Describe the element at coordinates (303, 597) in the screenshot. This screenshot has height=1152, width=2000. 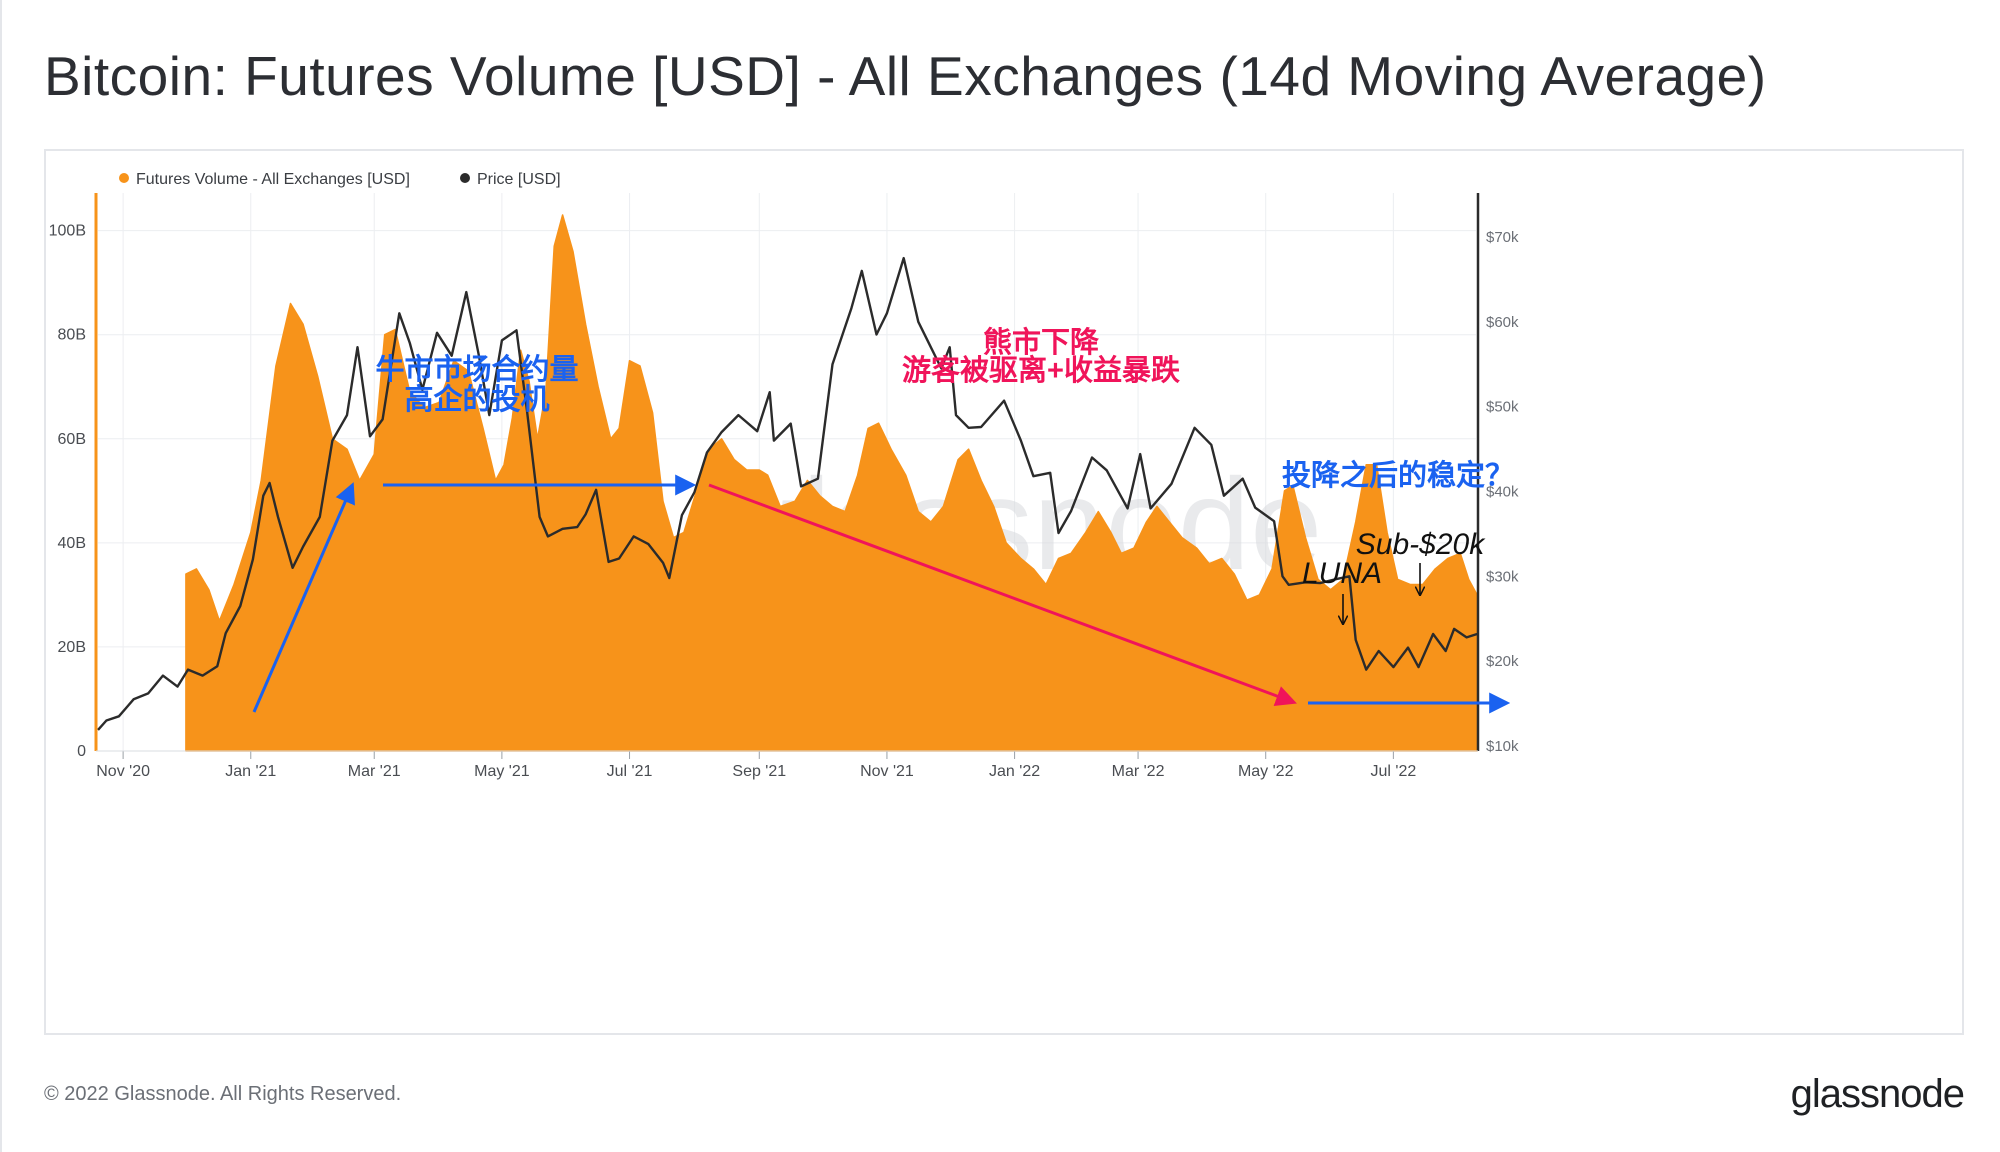
I see `bull-rise-arrow` at that location.